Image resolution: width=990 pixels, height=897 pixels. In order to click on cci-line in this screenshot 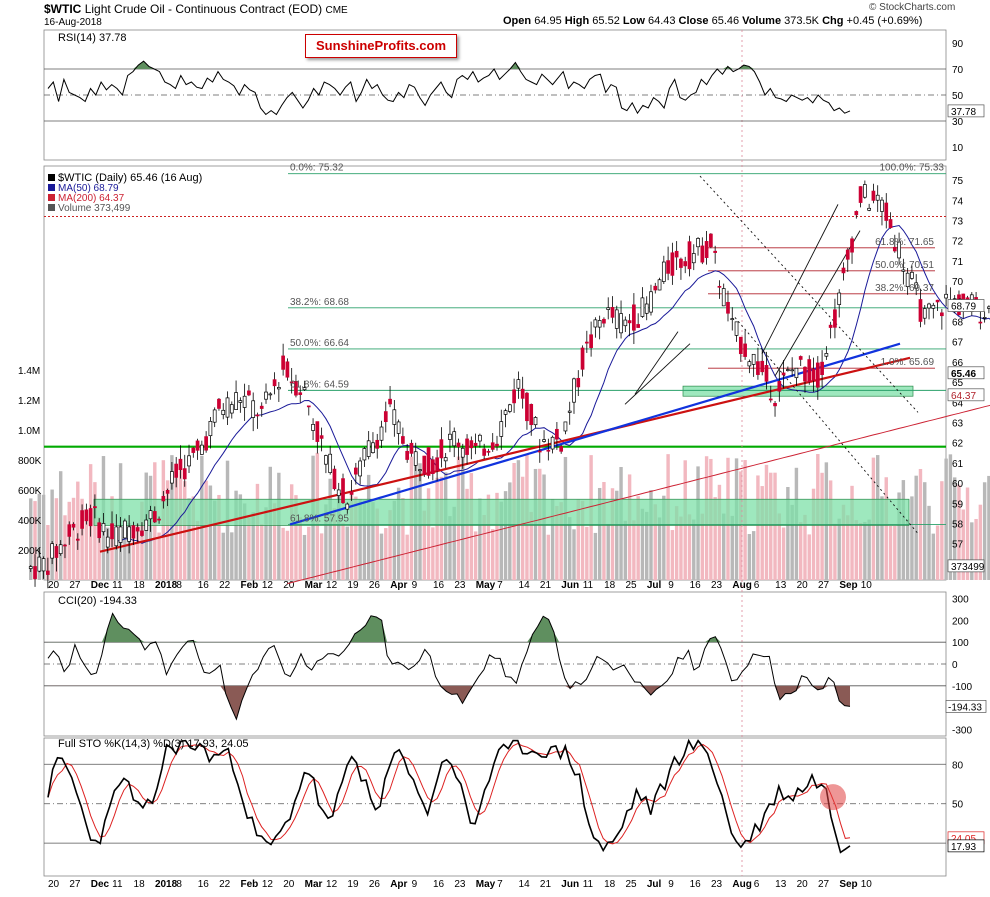, I will do `click(449, 666)`.